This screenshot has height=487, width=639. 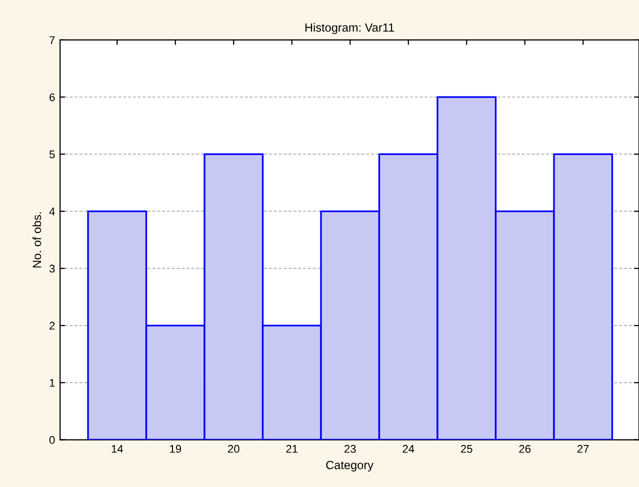 What do you see at coordinates (349, 28) in the screenshot?
I see `chart-title: Histogram: Var11` at bounding box center [349, 28].